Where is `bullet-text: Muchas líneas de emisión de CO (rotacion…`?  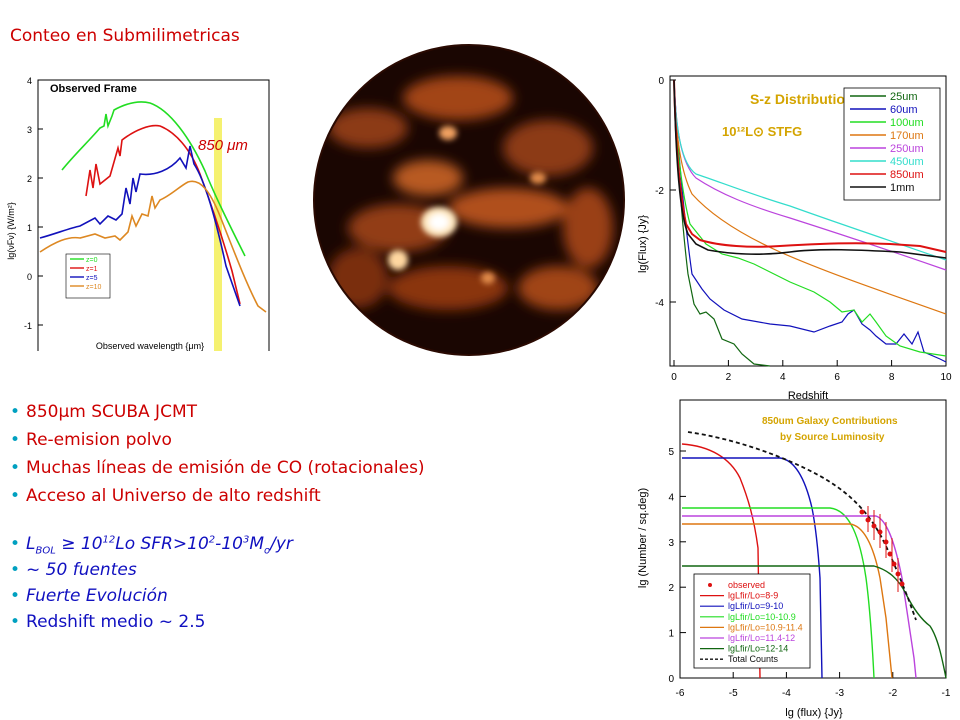
bullet-text: Muchas líneas de emisión de CO (rotacion… is located at coordinates (225, 468).